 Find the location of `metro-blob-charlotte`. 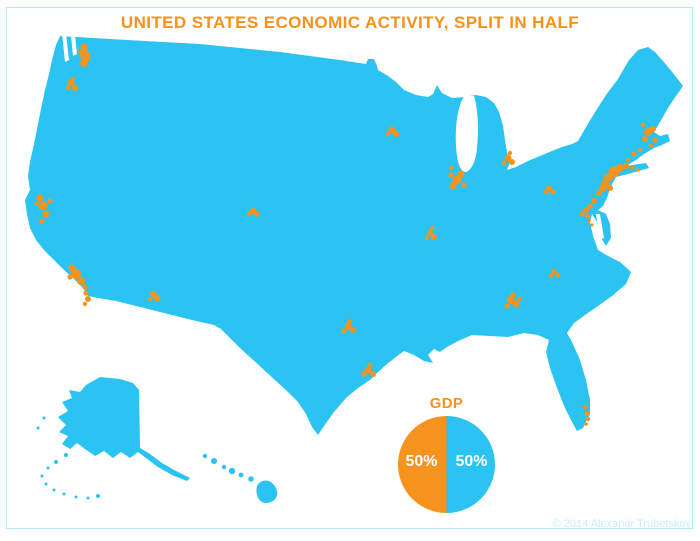

metro-blob-charlotte is located at coordinates (555, 273).